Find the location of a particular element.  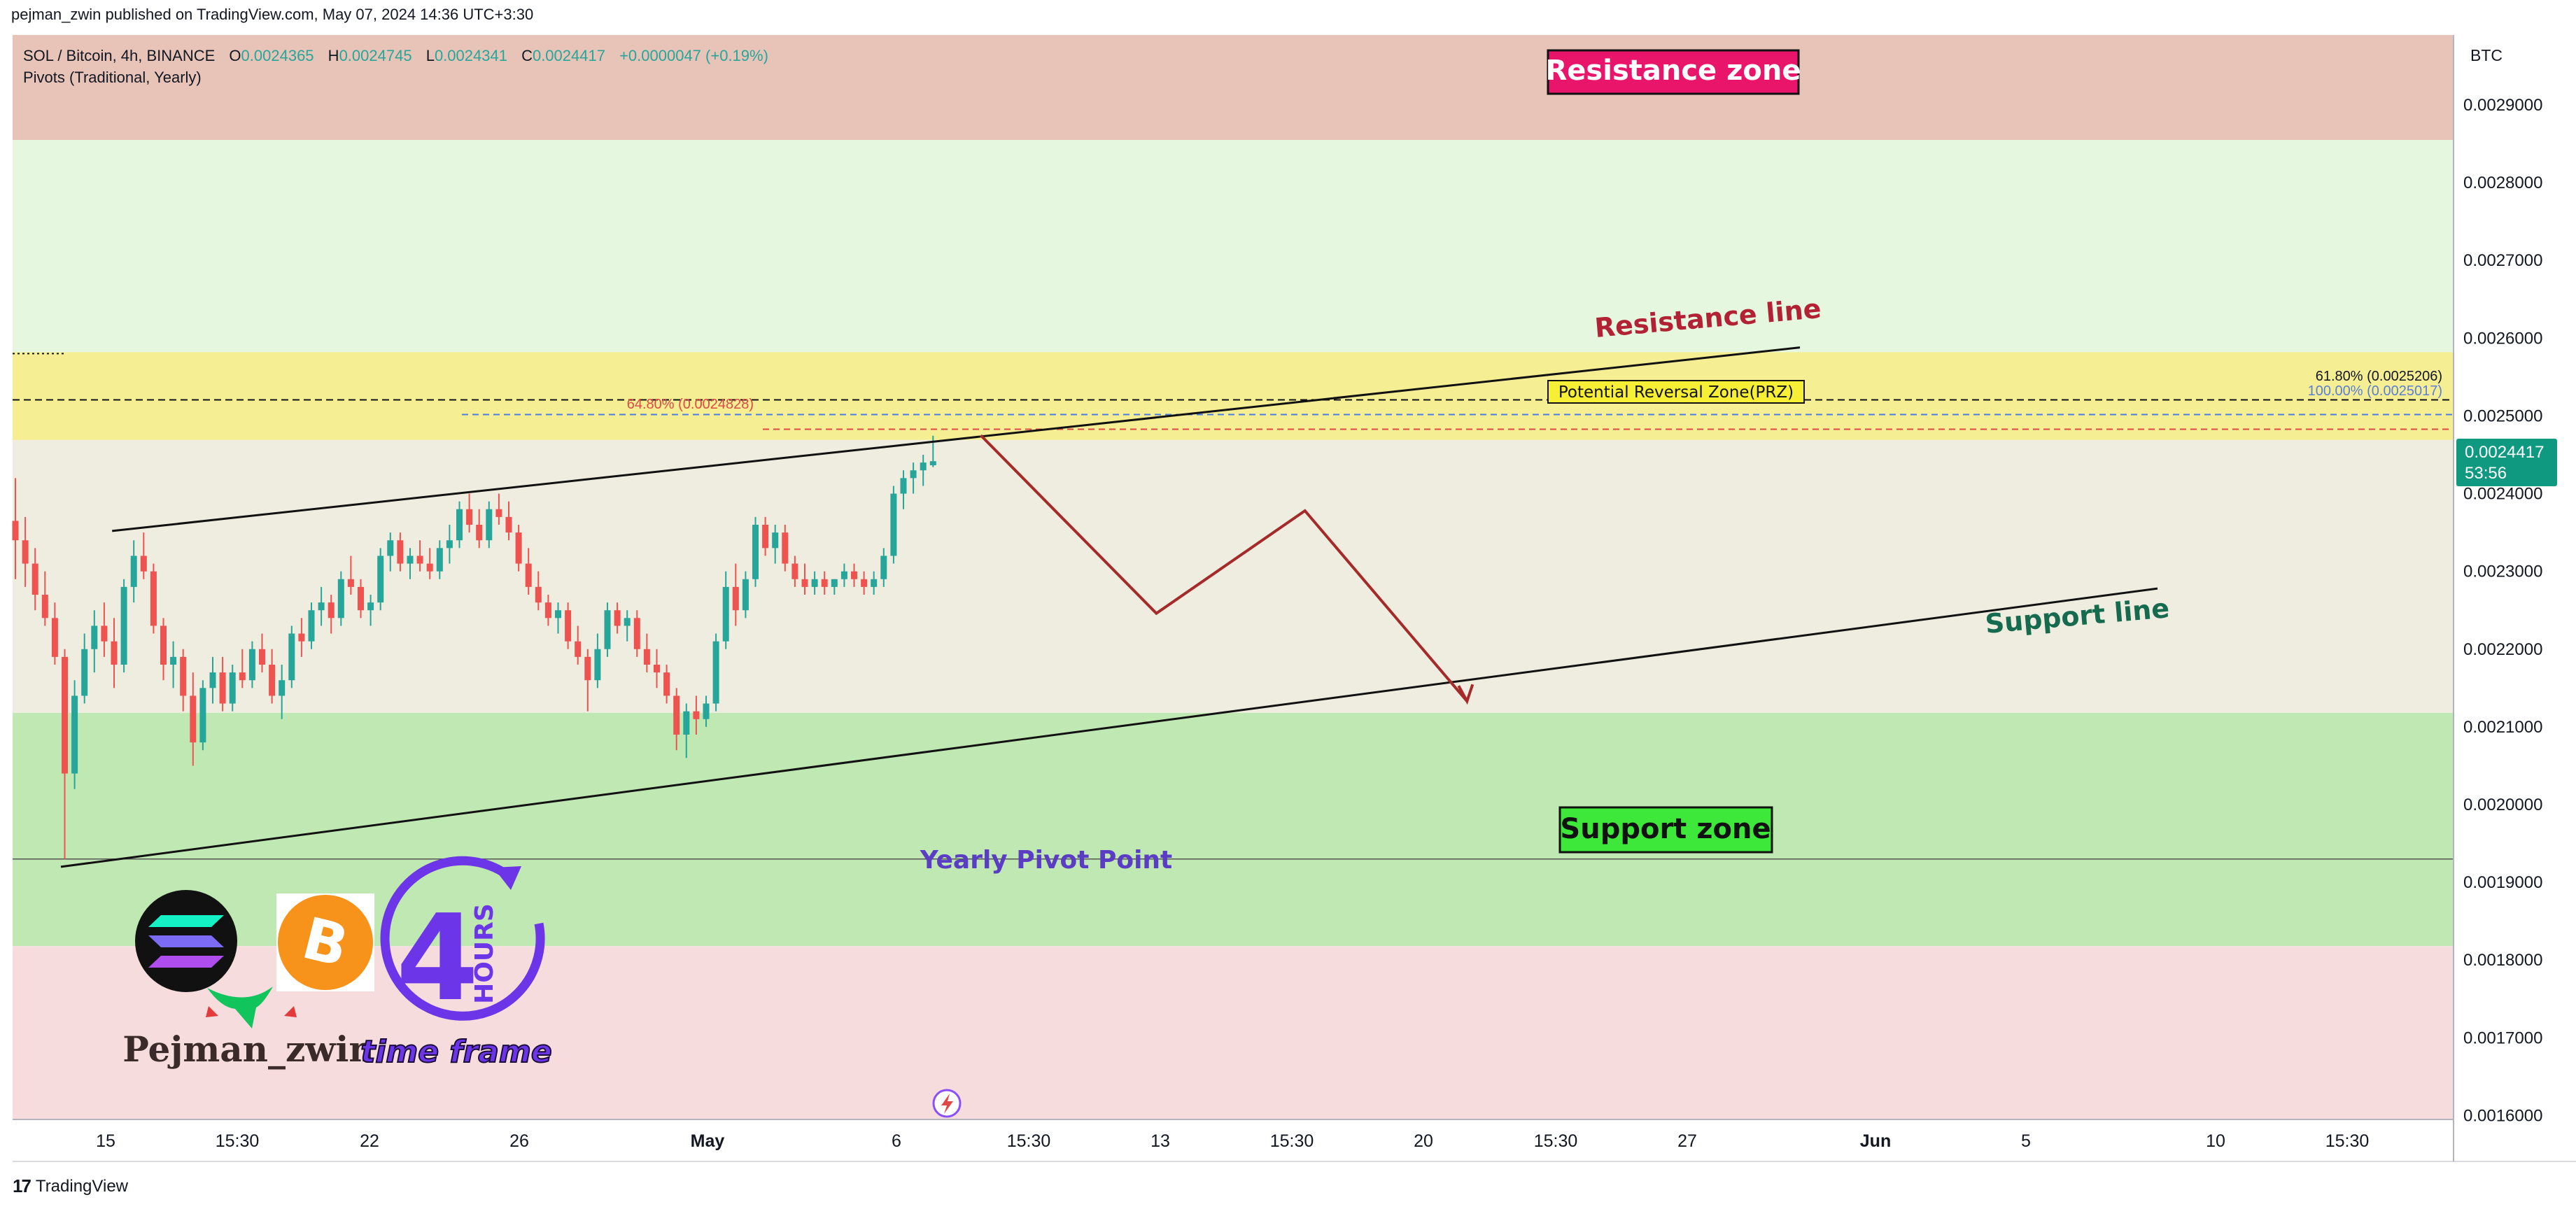

legend-h-label: H is located at coordinates (333, 55).